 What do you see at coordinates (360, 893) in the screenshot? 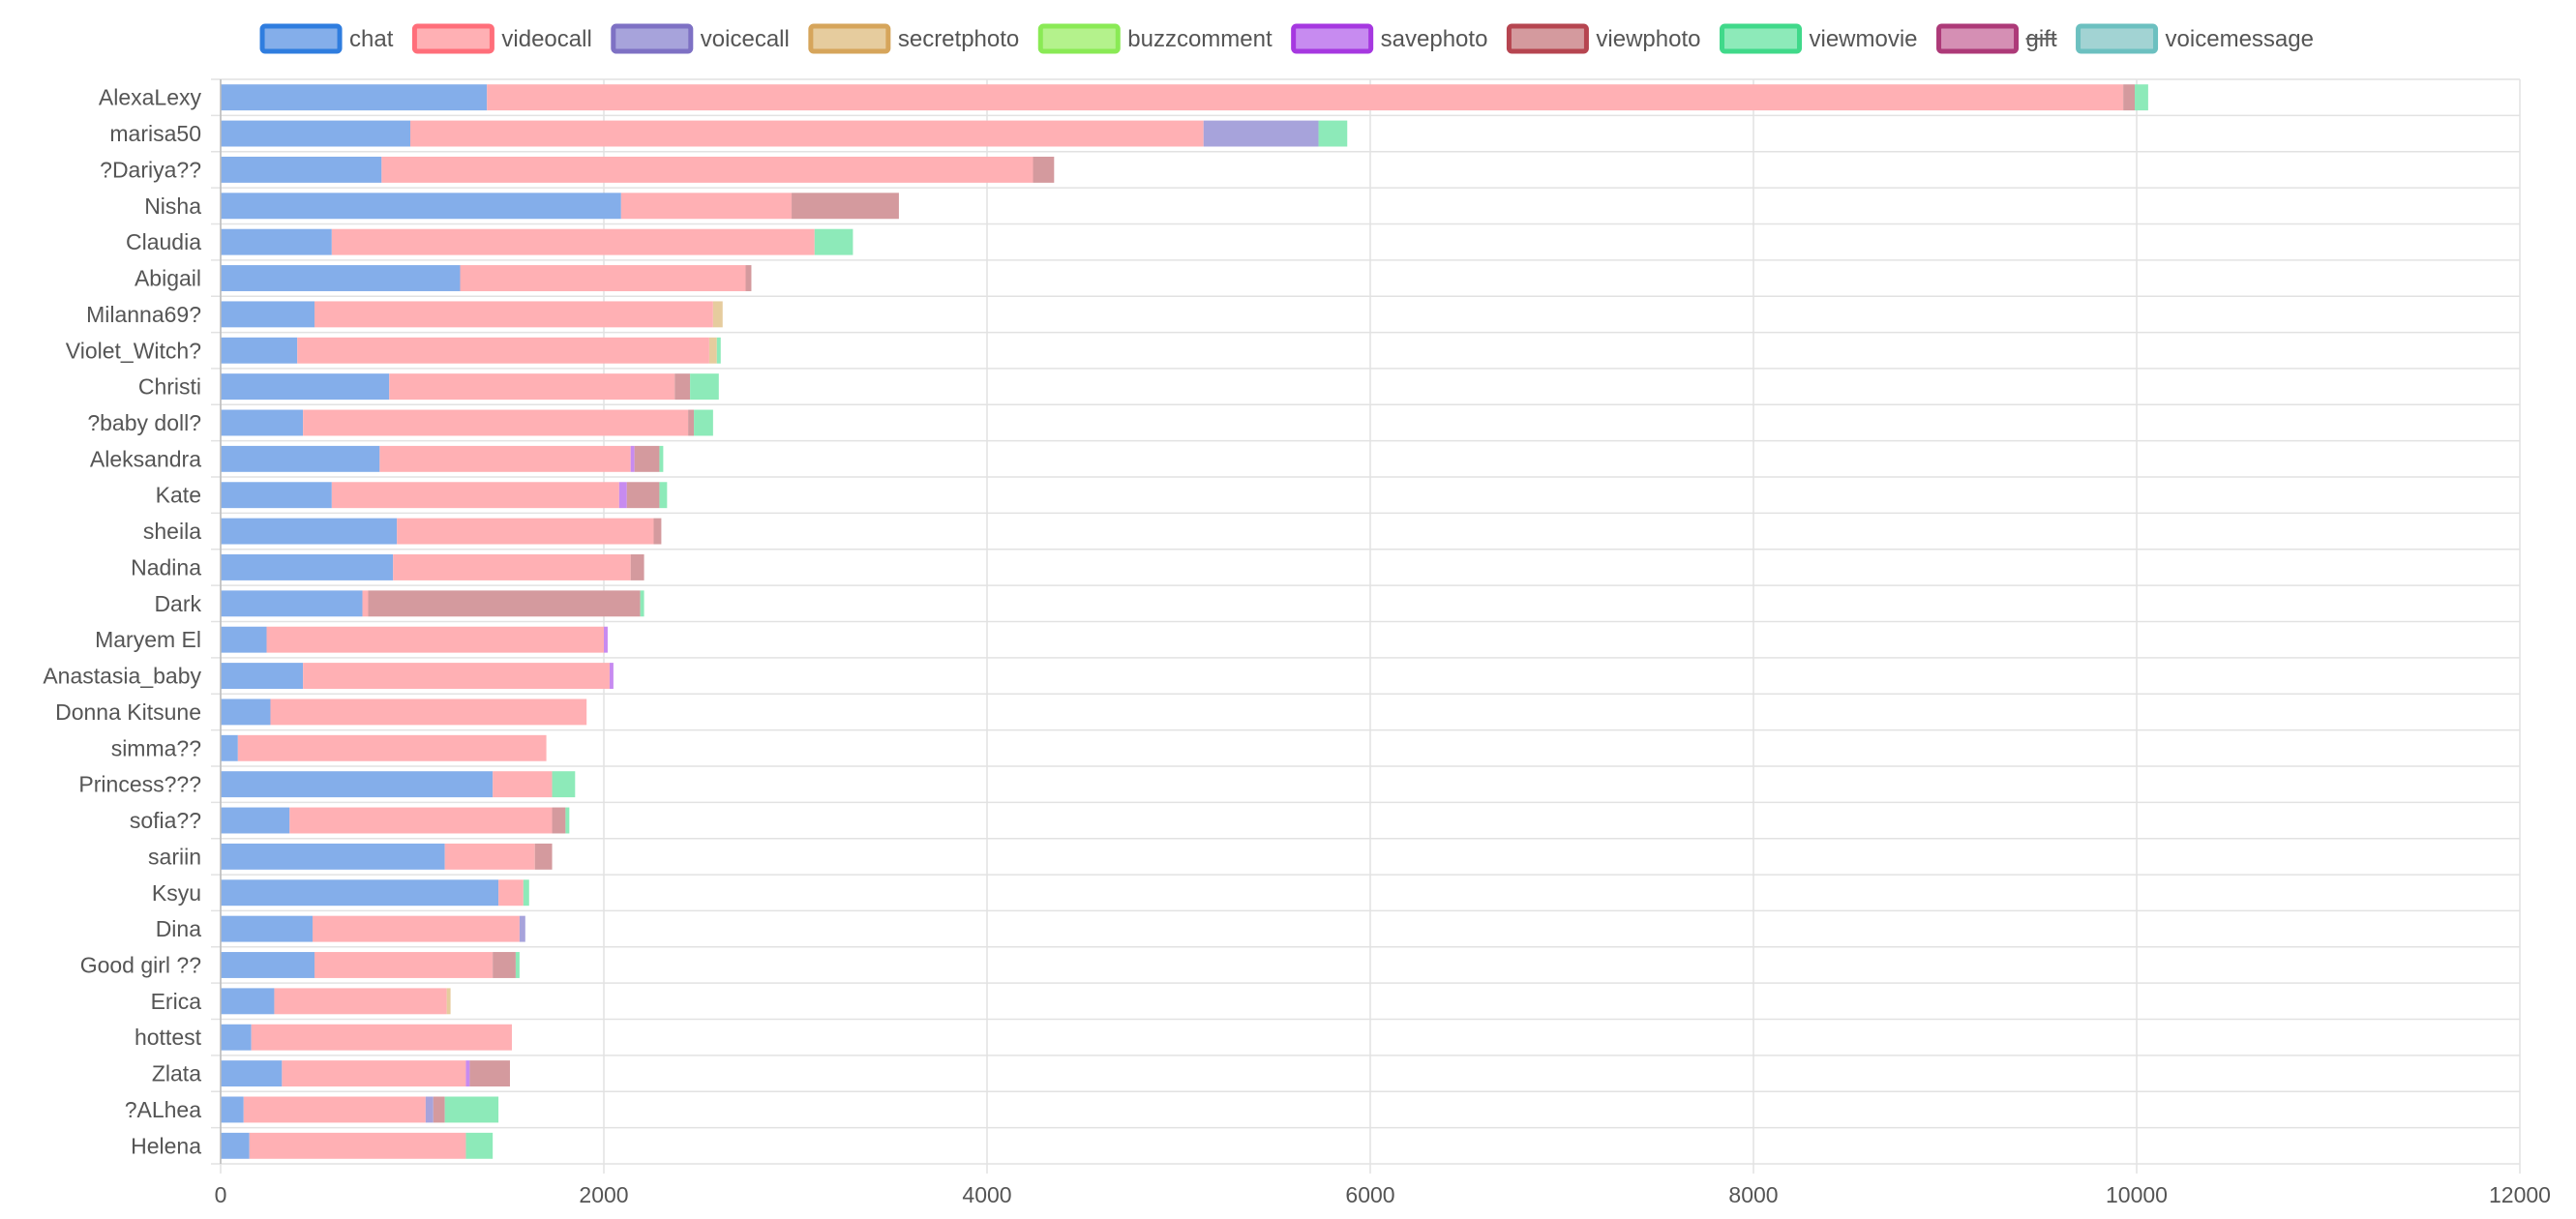
I see `bar-segment-chat-ksyu` at bounding box center [360, 893].